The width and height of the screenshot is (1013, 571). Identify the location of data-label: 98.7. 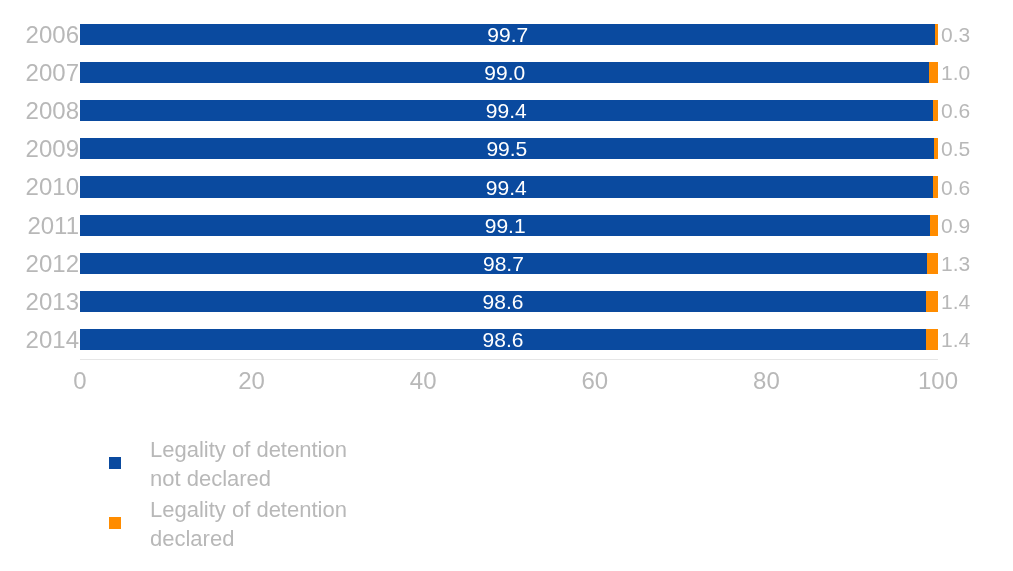
(503, 263).